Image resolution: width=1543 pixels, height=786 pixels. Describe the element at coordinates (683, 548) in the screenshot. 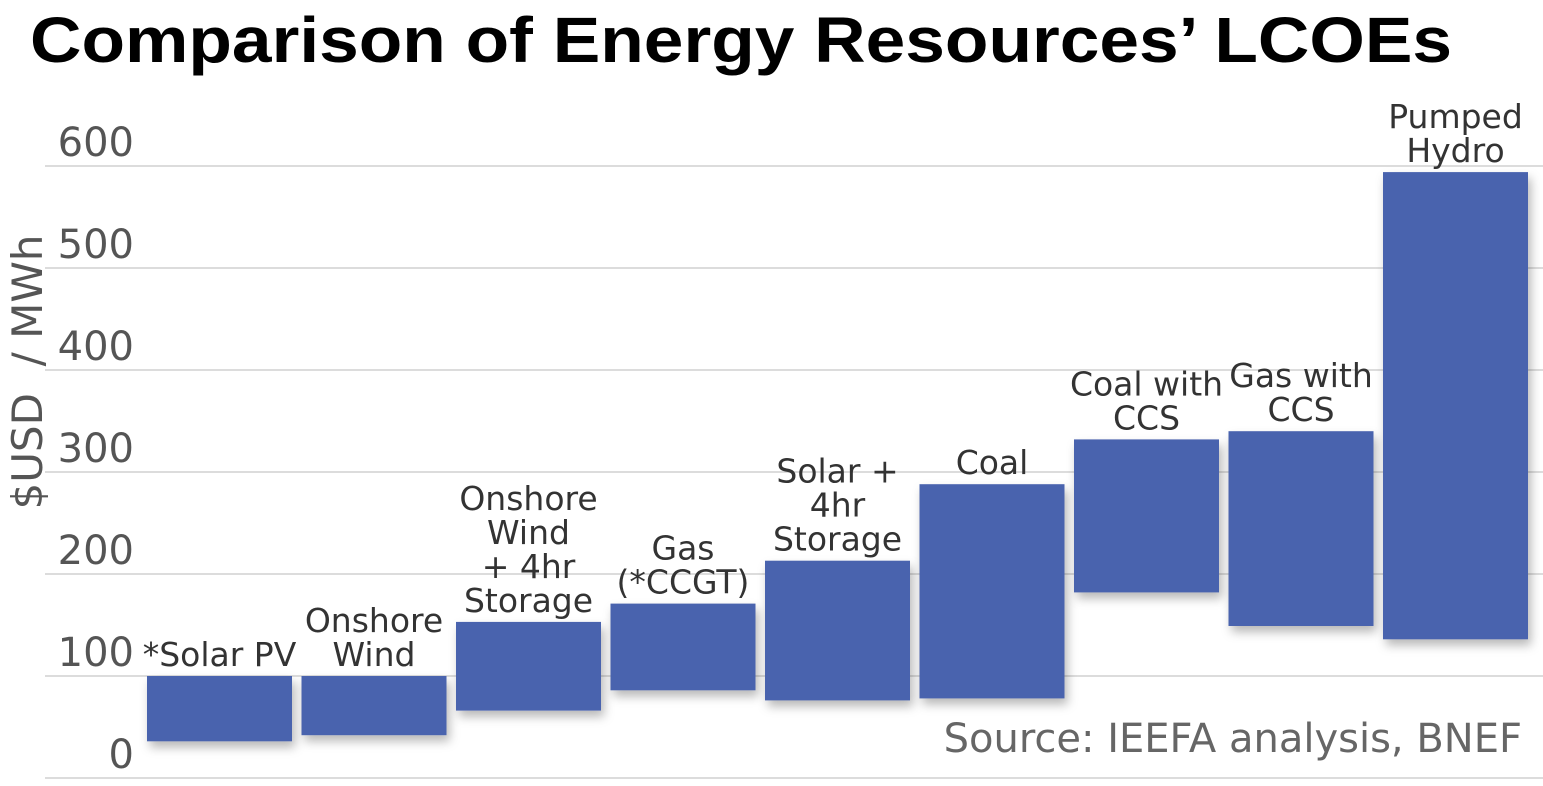

I see `category-label-line: Gas` at that location.